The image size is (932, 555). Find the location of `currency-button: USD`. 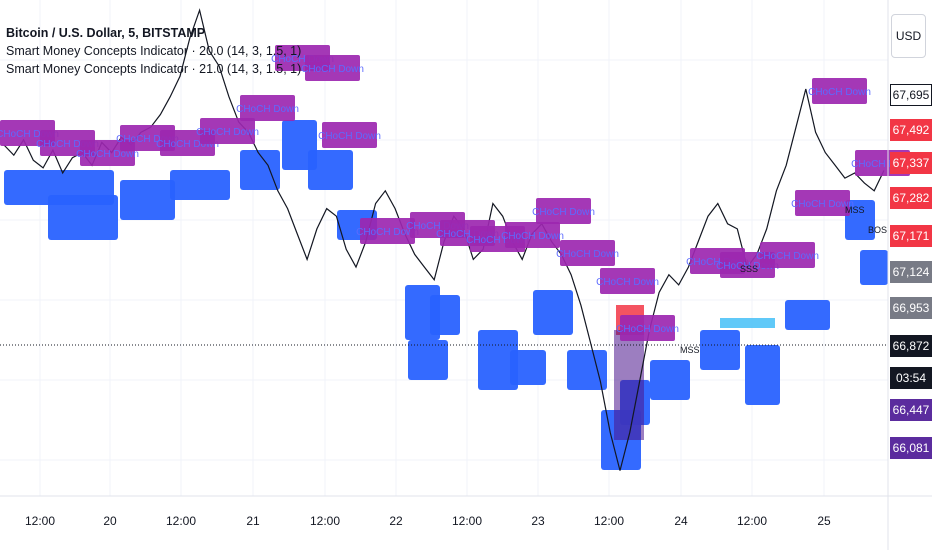

currency-button: USD is located at coordinates (908, 36).